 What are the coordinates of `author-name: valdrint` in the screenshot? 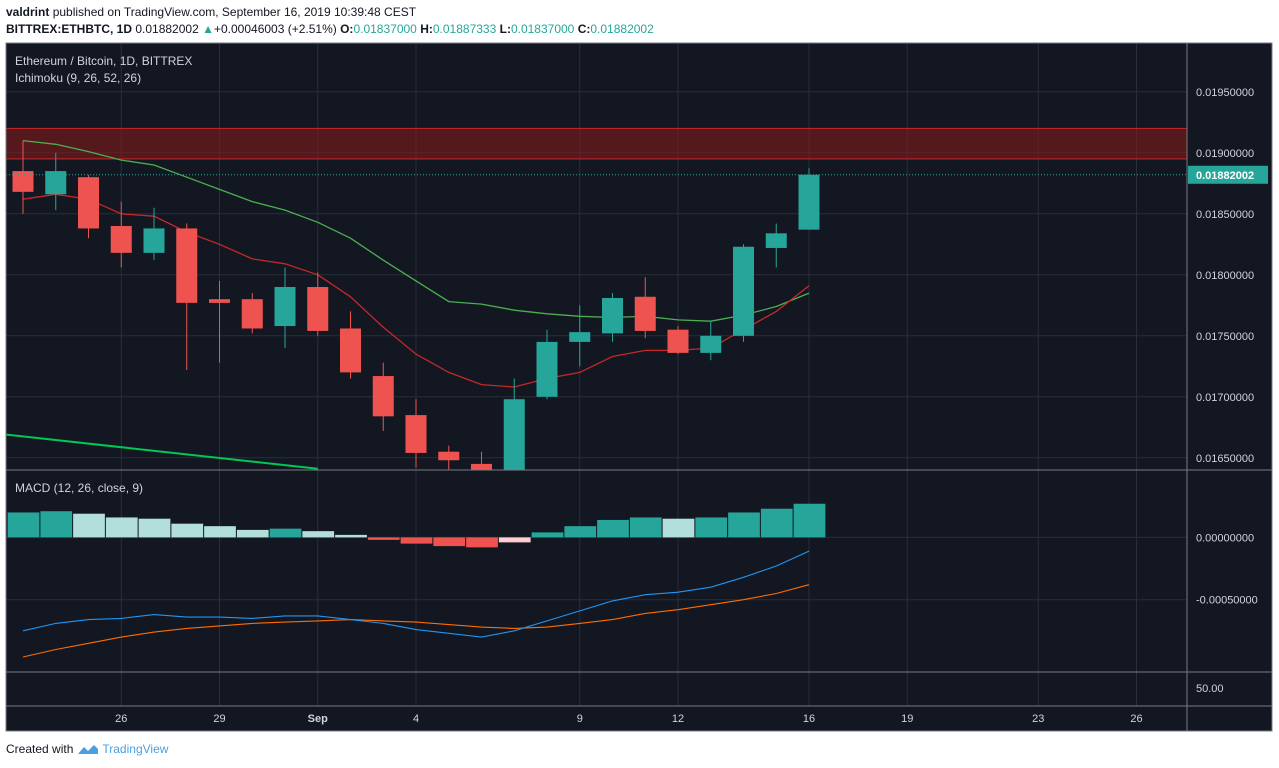 It's located at (28, 12).